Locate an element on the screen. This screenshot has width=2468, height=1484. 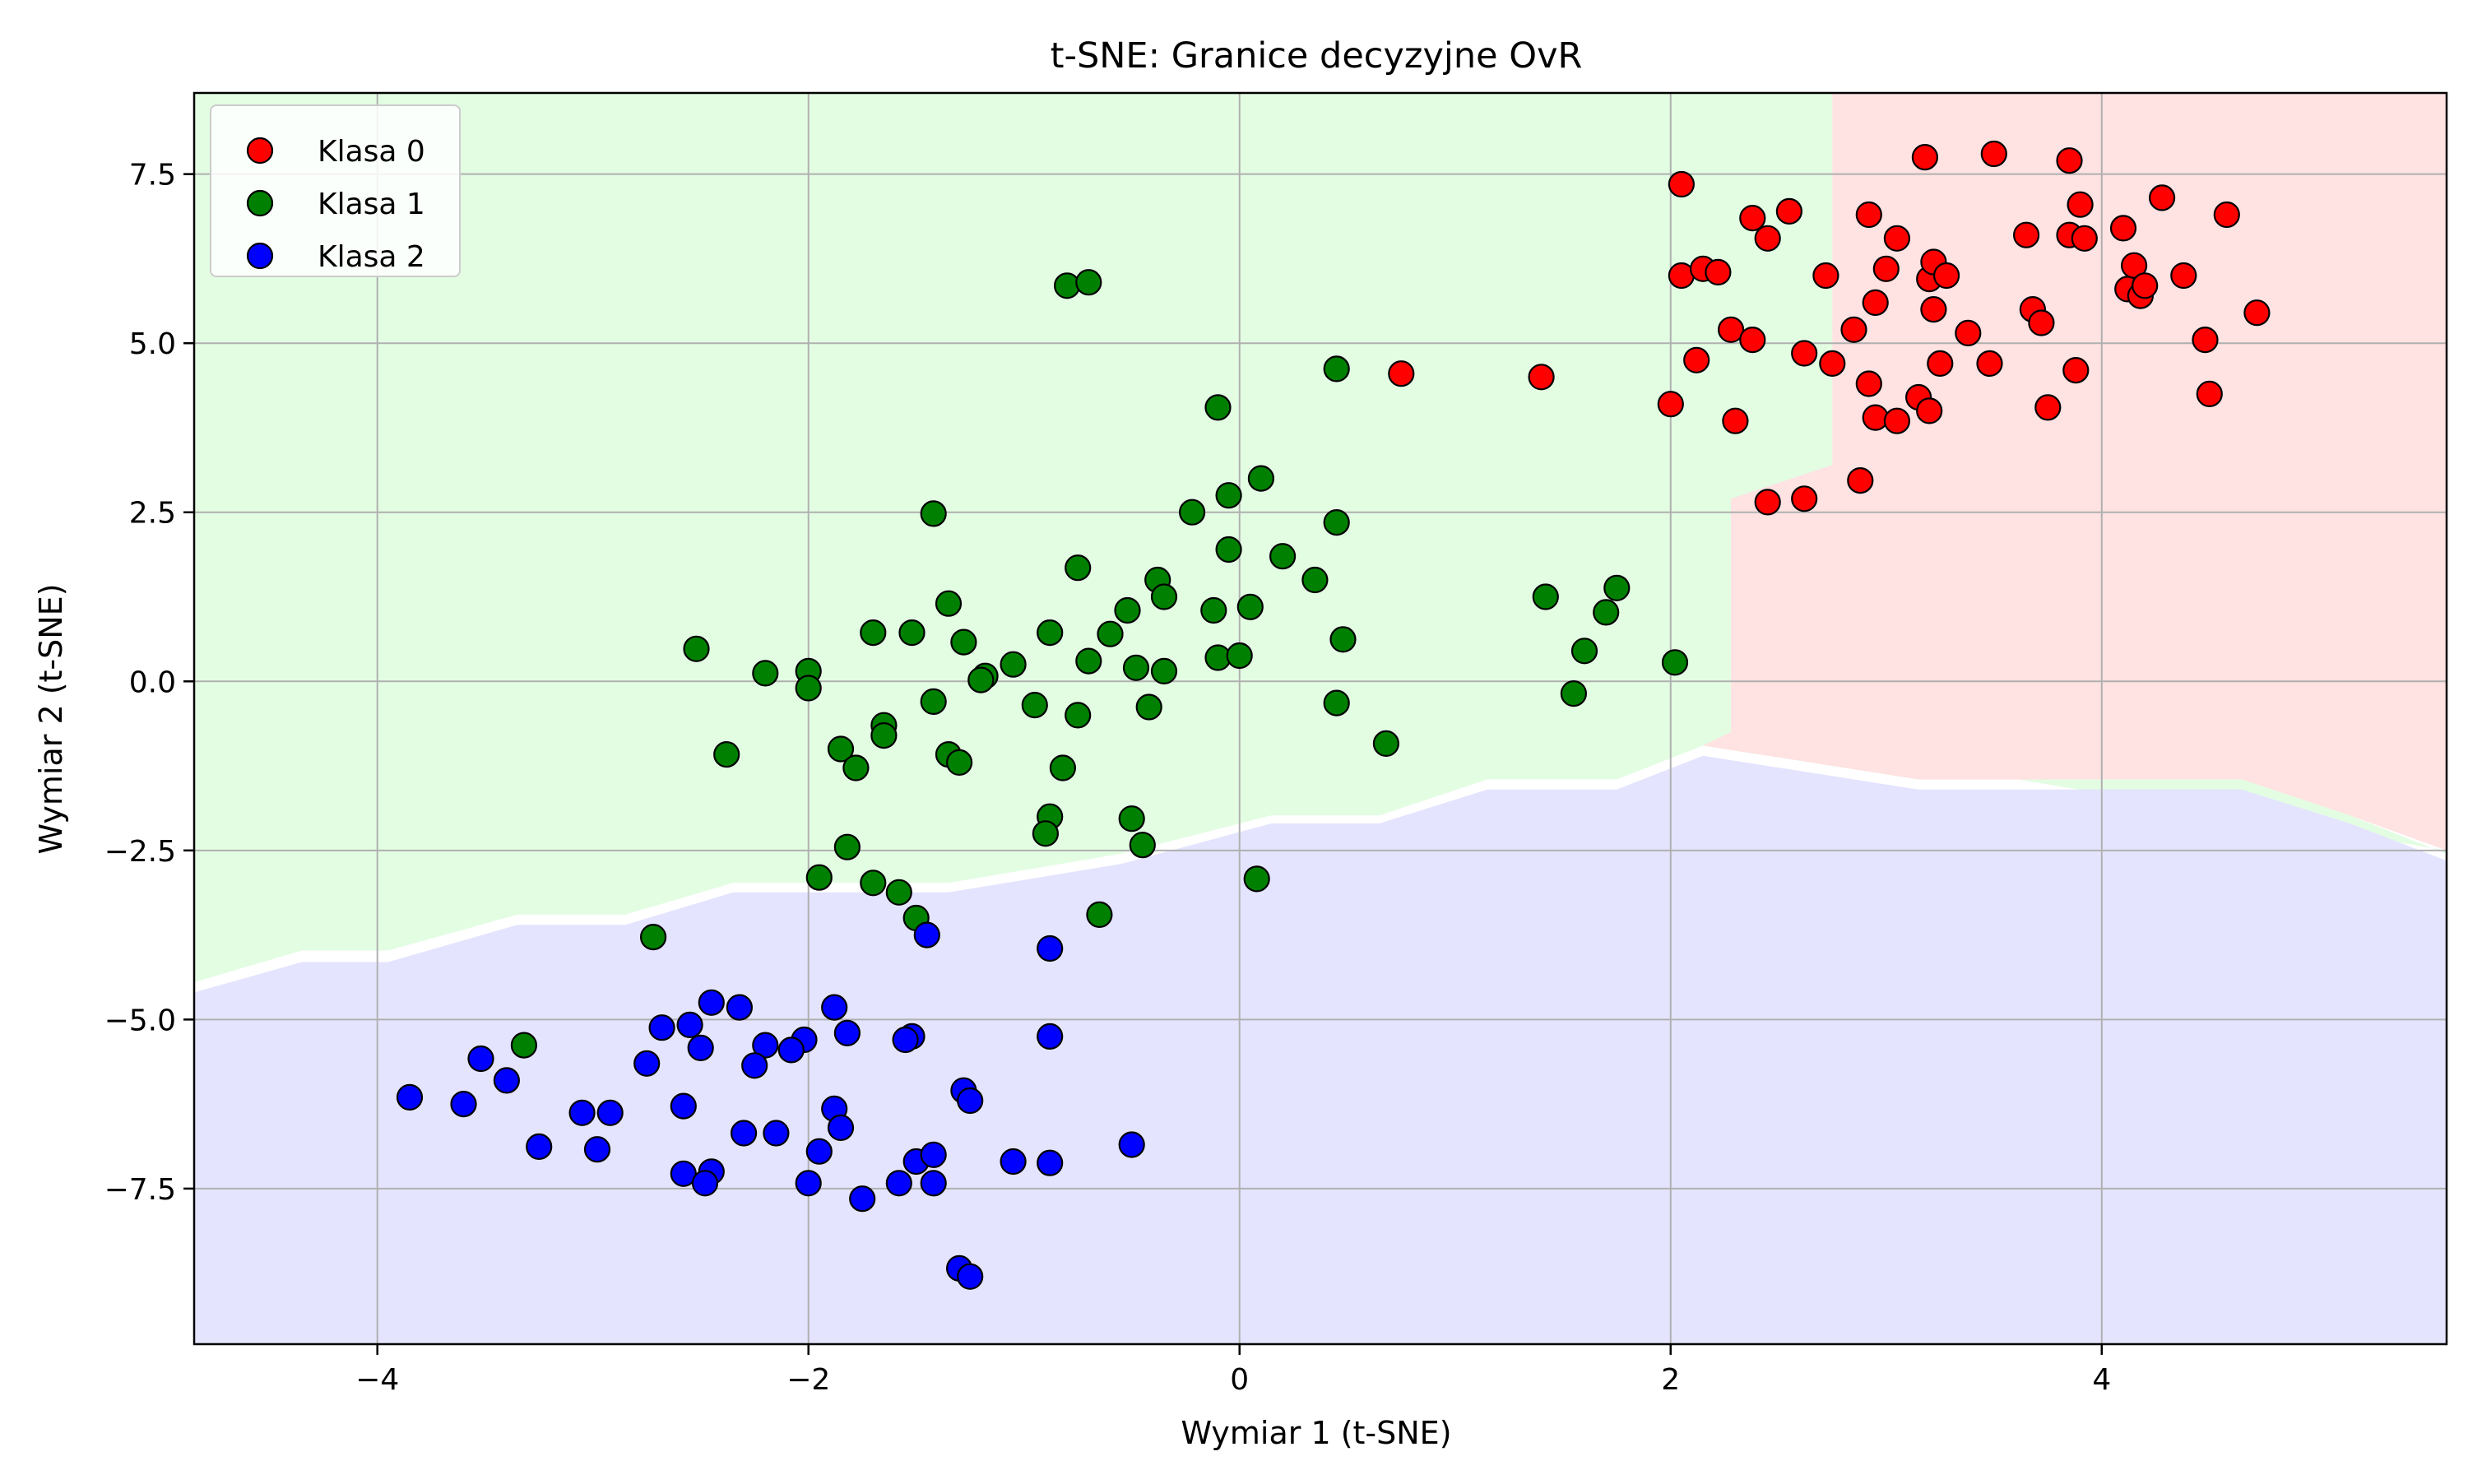
x-tick-label-0: −4 is located at coordinates (377, 1380).